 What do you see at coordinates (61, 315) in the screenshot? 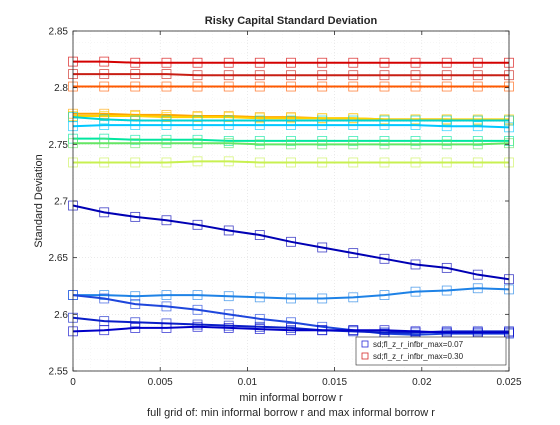
I see `y-tick-label: 2.6` at bounding box center [61, 315].